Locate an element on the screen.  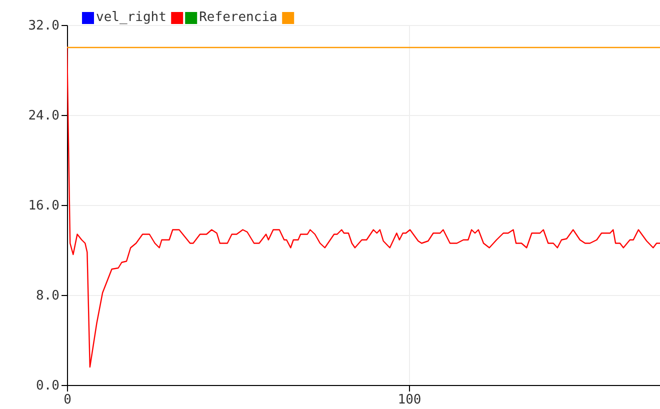
legend-label: vel_right is located at coordinates (131, 17).